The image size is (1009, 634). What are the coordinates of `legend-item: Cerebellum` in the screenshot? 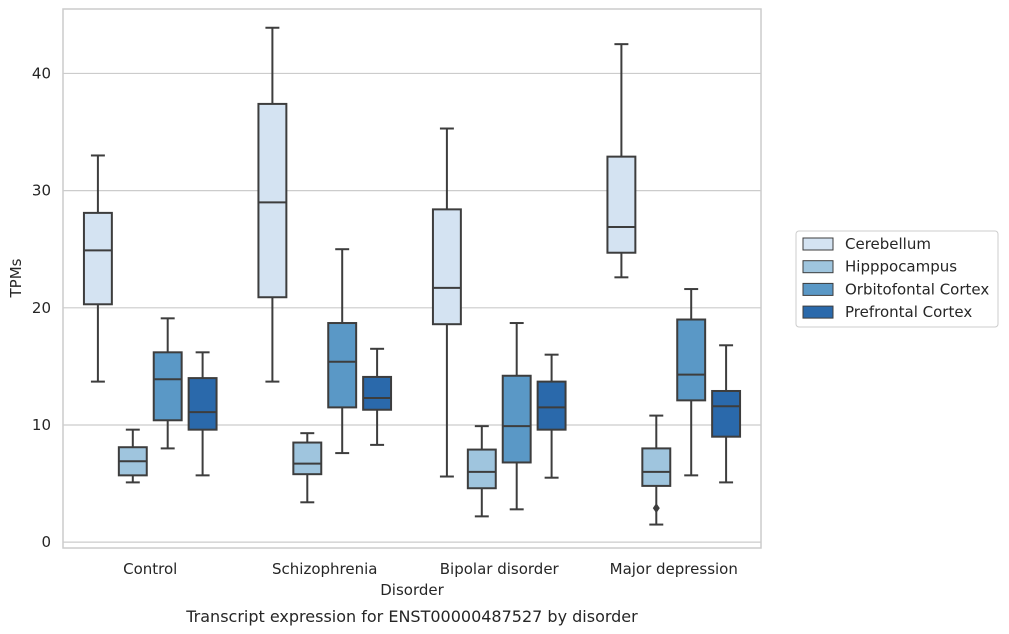 It's located at (866, 244).